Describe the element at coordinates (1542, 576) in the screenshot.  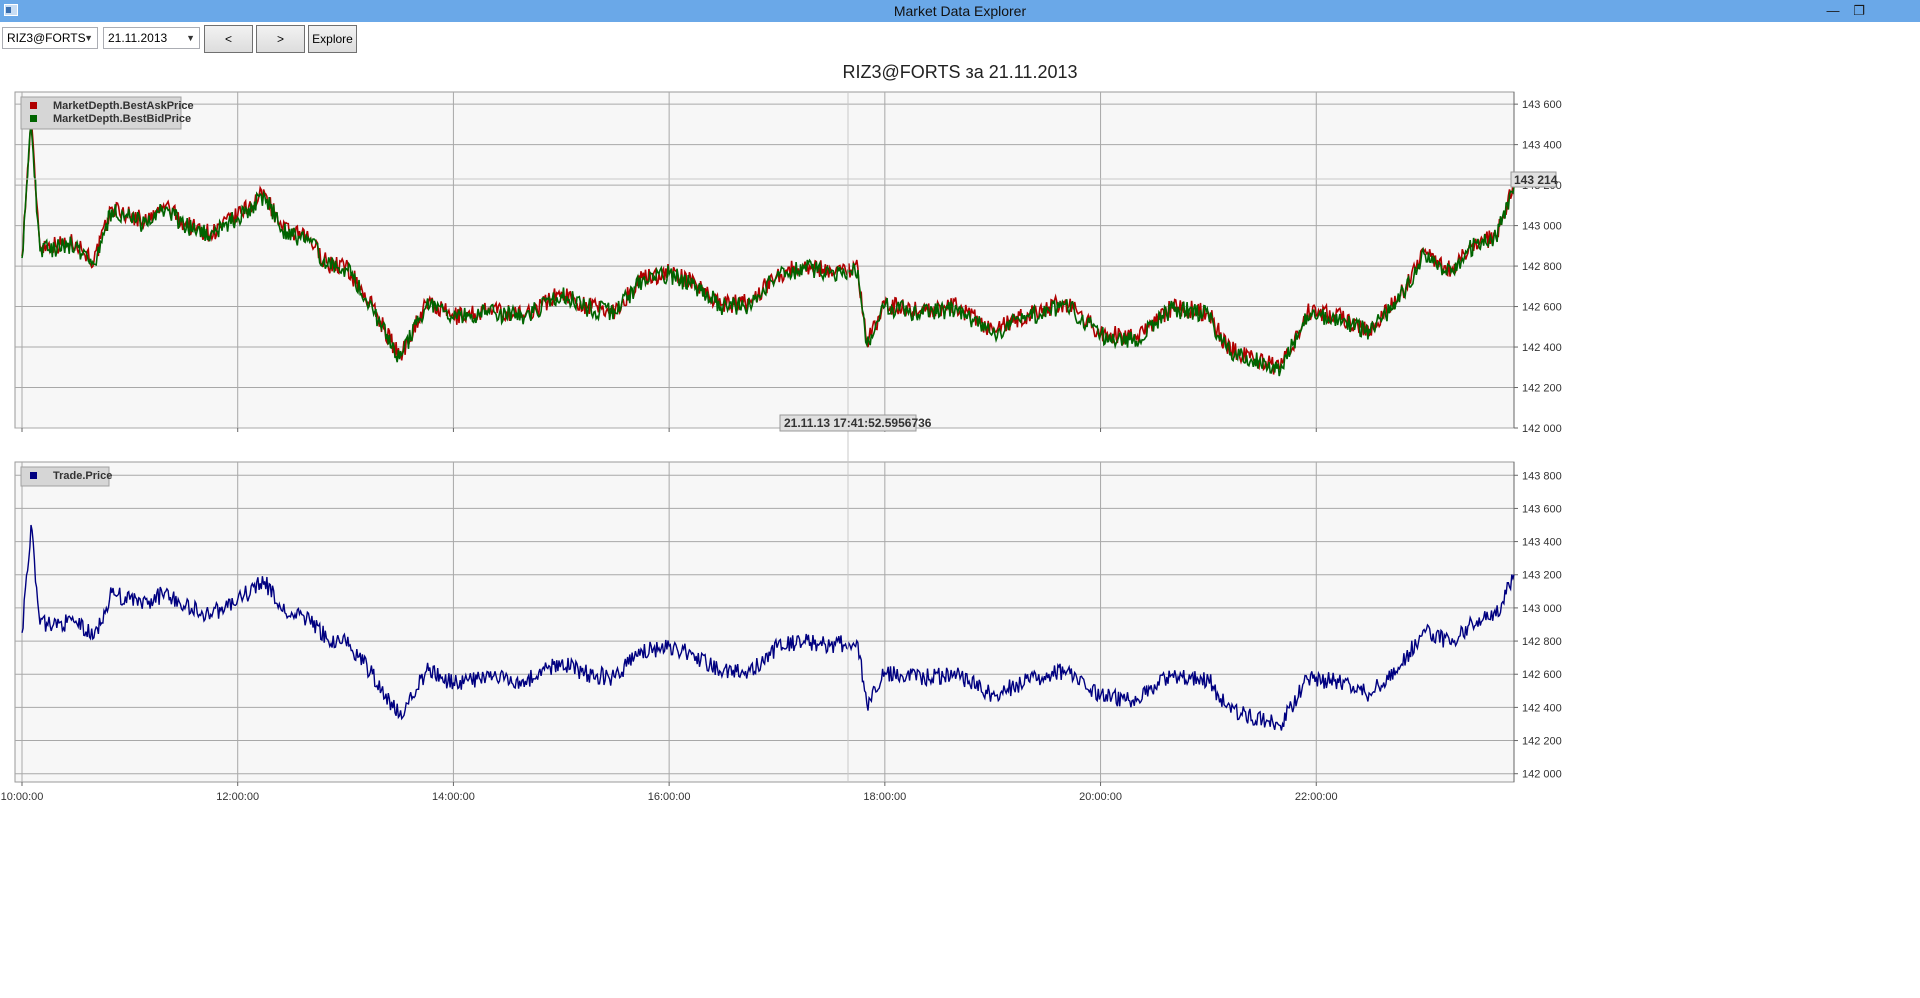
I see `y-tick-label: 143 200` at that location.